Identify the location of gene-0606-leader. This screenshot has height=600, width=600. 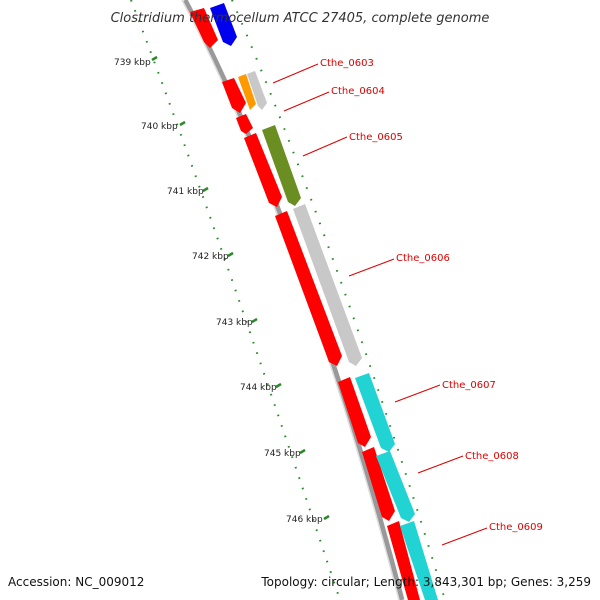
(371, 267).